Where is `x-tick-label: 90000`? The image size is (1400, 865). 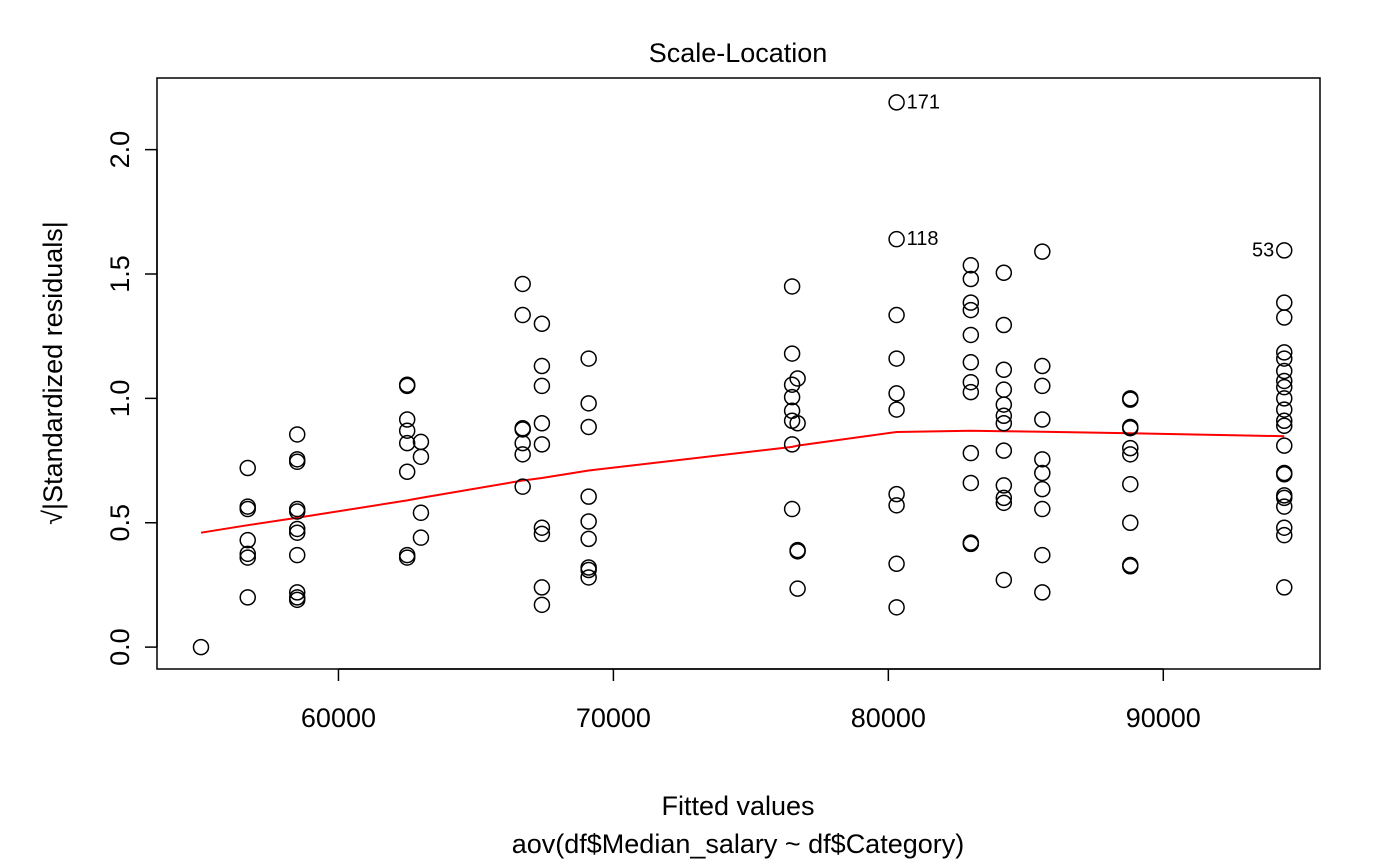
x-tick-label: 90000 is located at coordinates (1163, 718).